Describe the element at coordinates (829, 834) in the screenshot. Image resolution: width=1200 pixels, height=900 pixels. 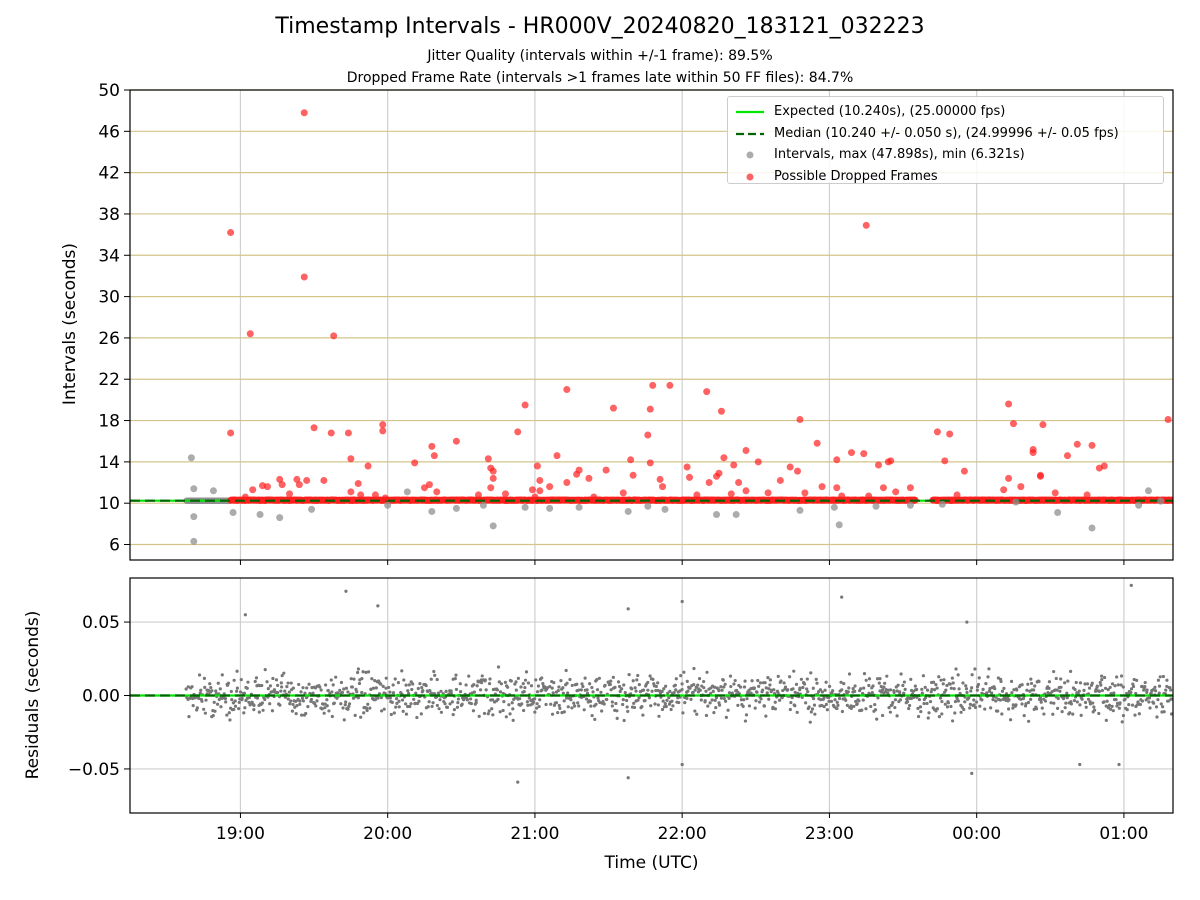
I see `x-tick-label: 23:00` at that location.